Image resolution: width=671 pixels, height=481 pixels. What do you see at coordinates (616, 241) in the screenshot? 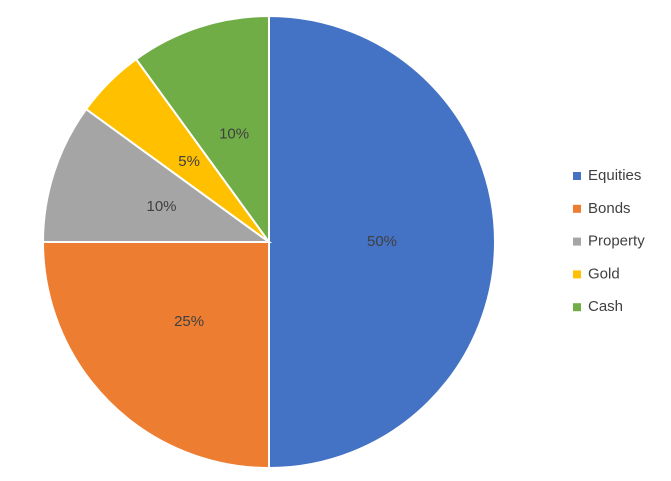
I see `legend-label: Property` at bounding box center [616, 241].